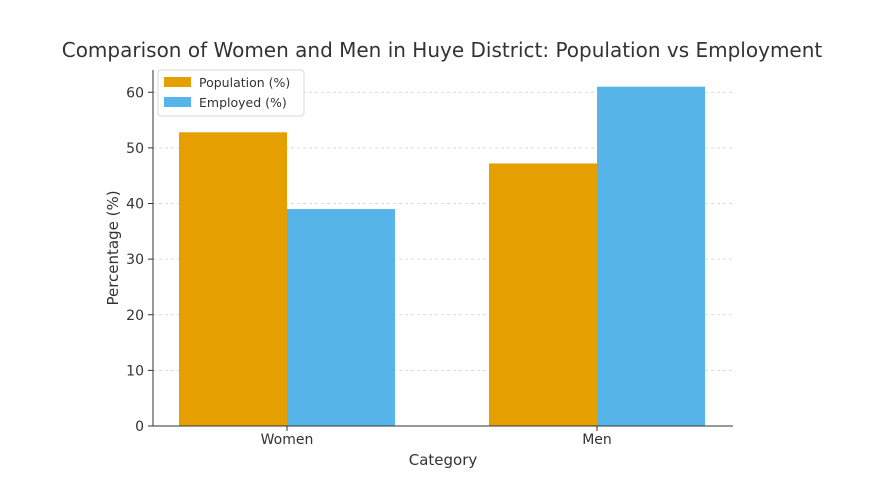 The height and width of the screenshot is (489, 870). What do you see at coordinates (135, 260) in the screenshot?
I see `y-tick-label: 30` at bounding box center [135, 260].